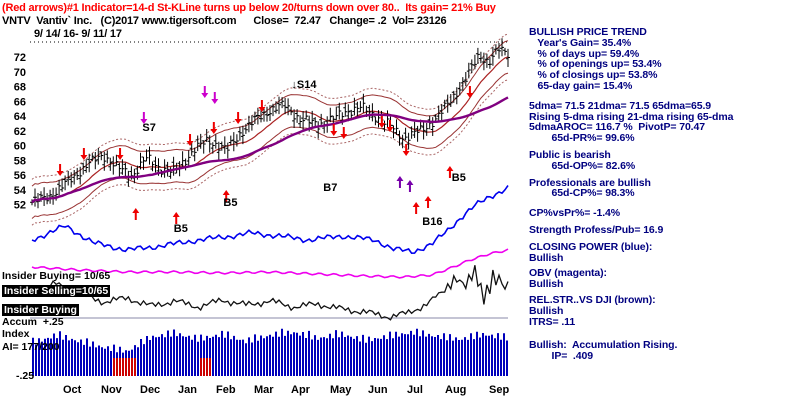  I want to click on month-axis-label: Sep, so click(499, 390).